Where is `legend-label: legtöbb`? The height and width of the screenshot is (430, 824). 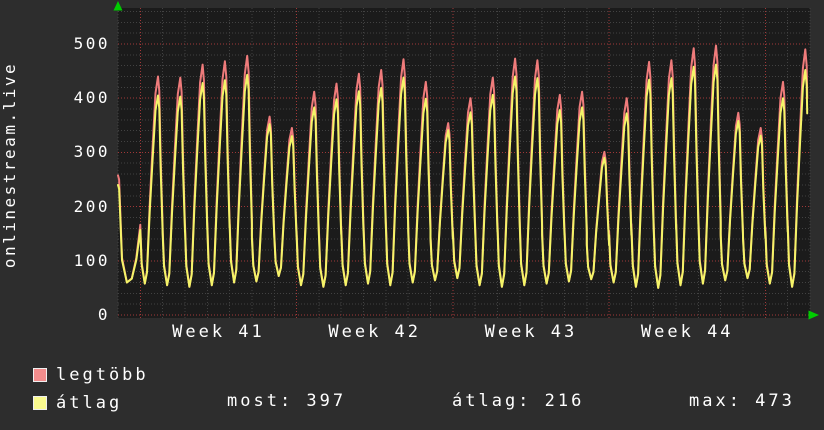 legend-label: legtöbb is located at coordinates (102, 375).